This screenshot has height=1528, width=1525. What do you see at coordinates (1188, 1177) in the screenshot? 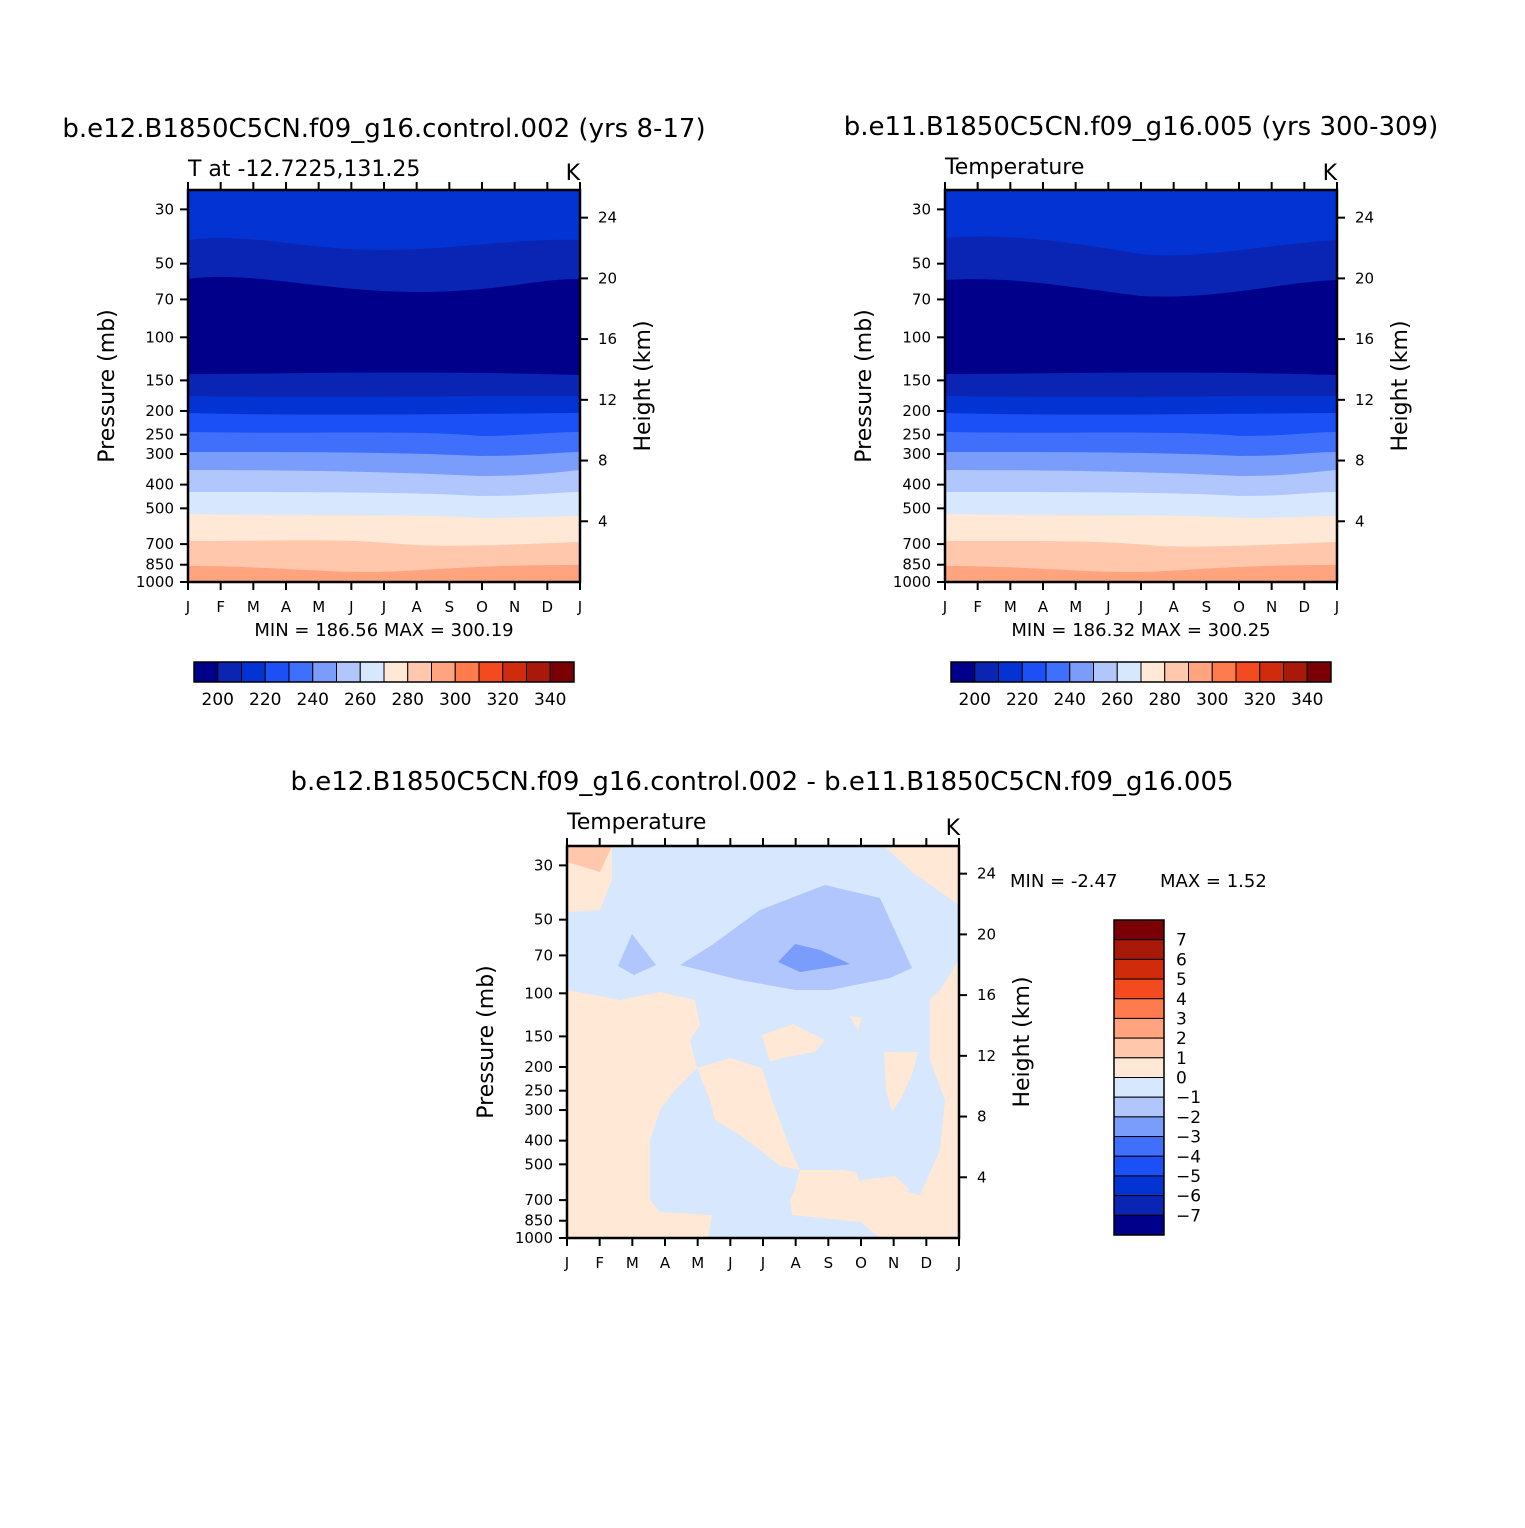
I see `colorbar-label: −5` at bounding box center [1188, 1177].